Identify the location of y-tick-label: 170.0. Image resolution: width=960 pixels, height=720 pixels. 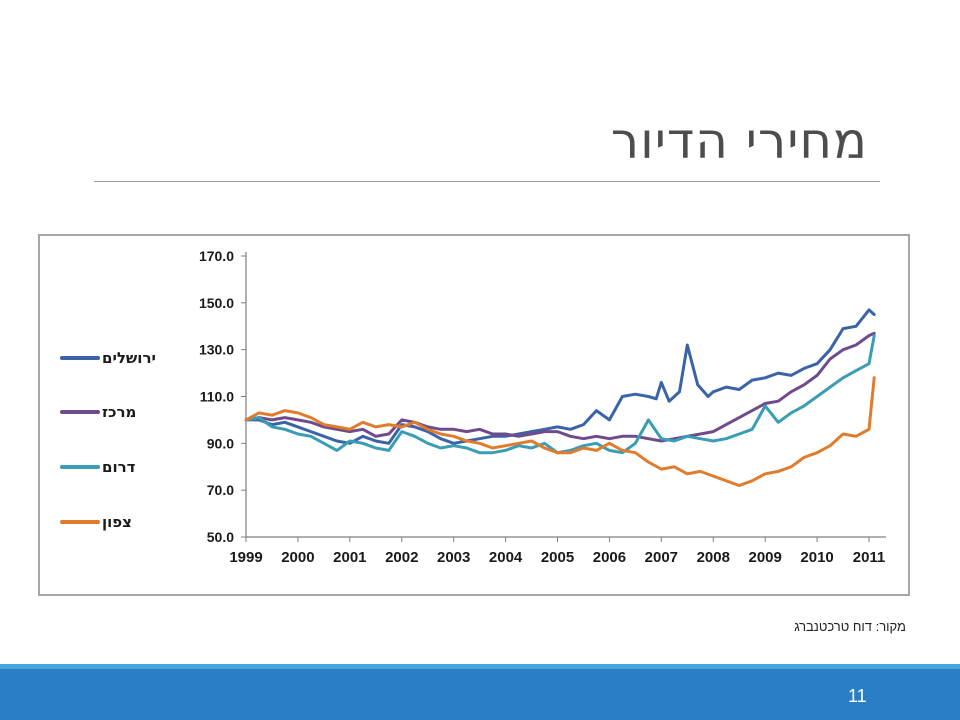
(216, 256).